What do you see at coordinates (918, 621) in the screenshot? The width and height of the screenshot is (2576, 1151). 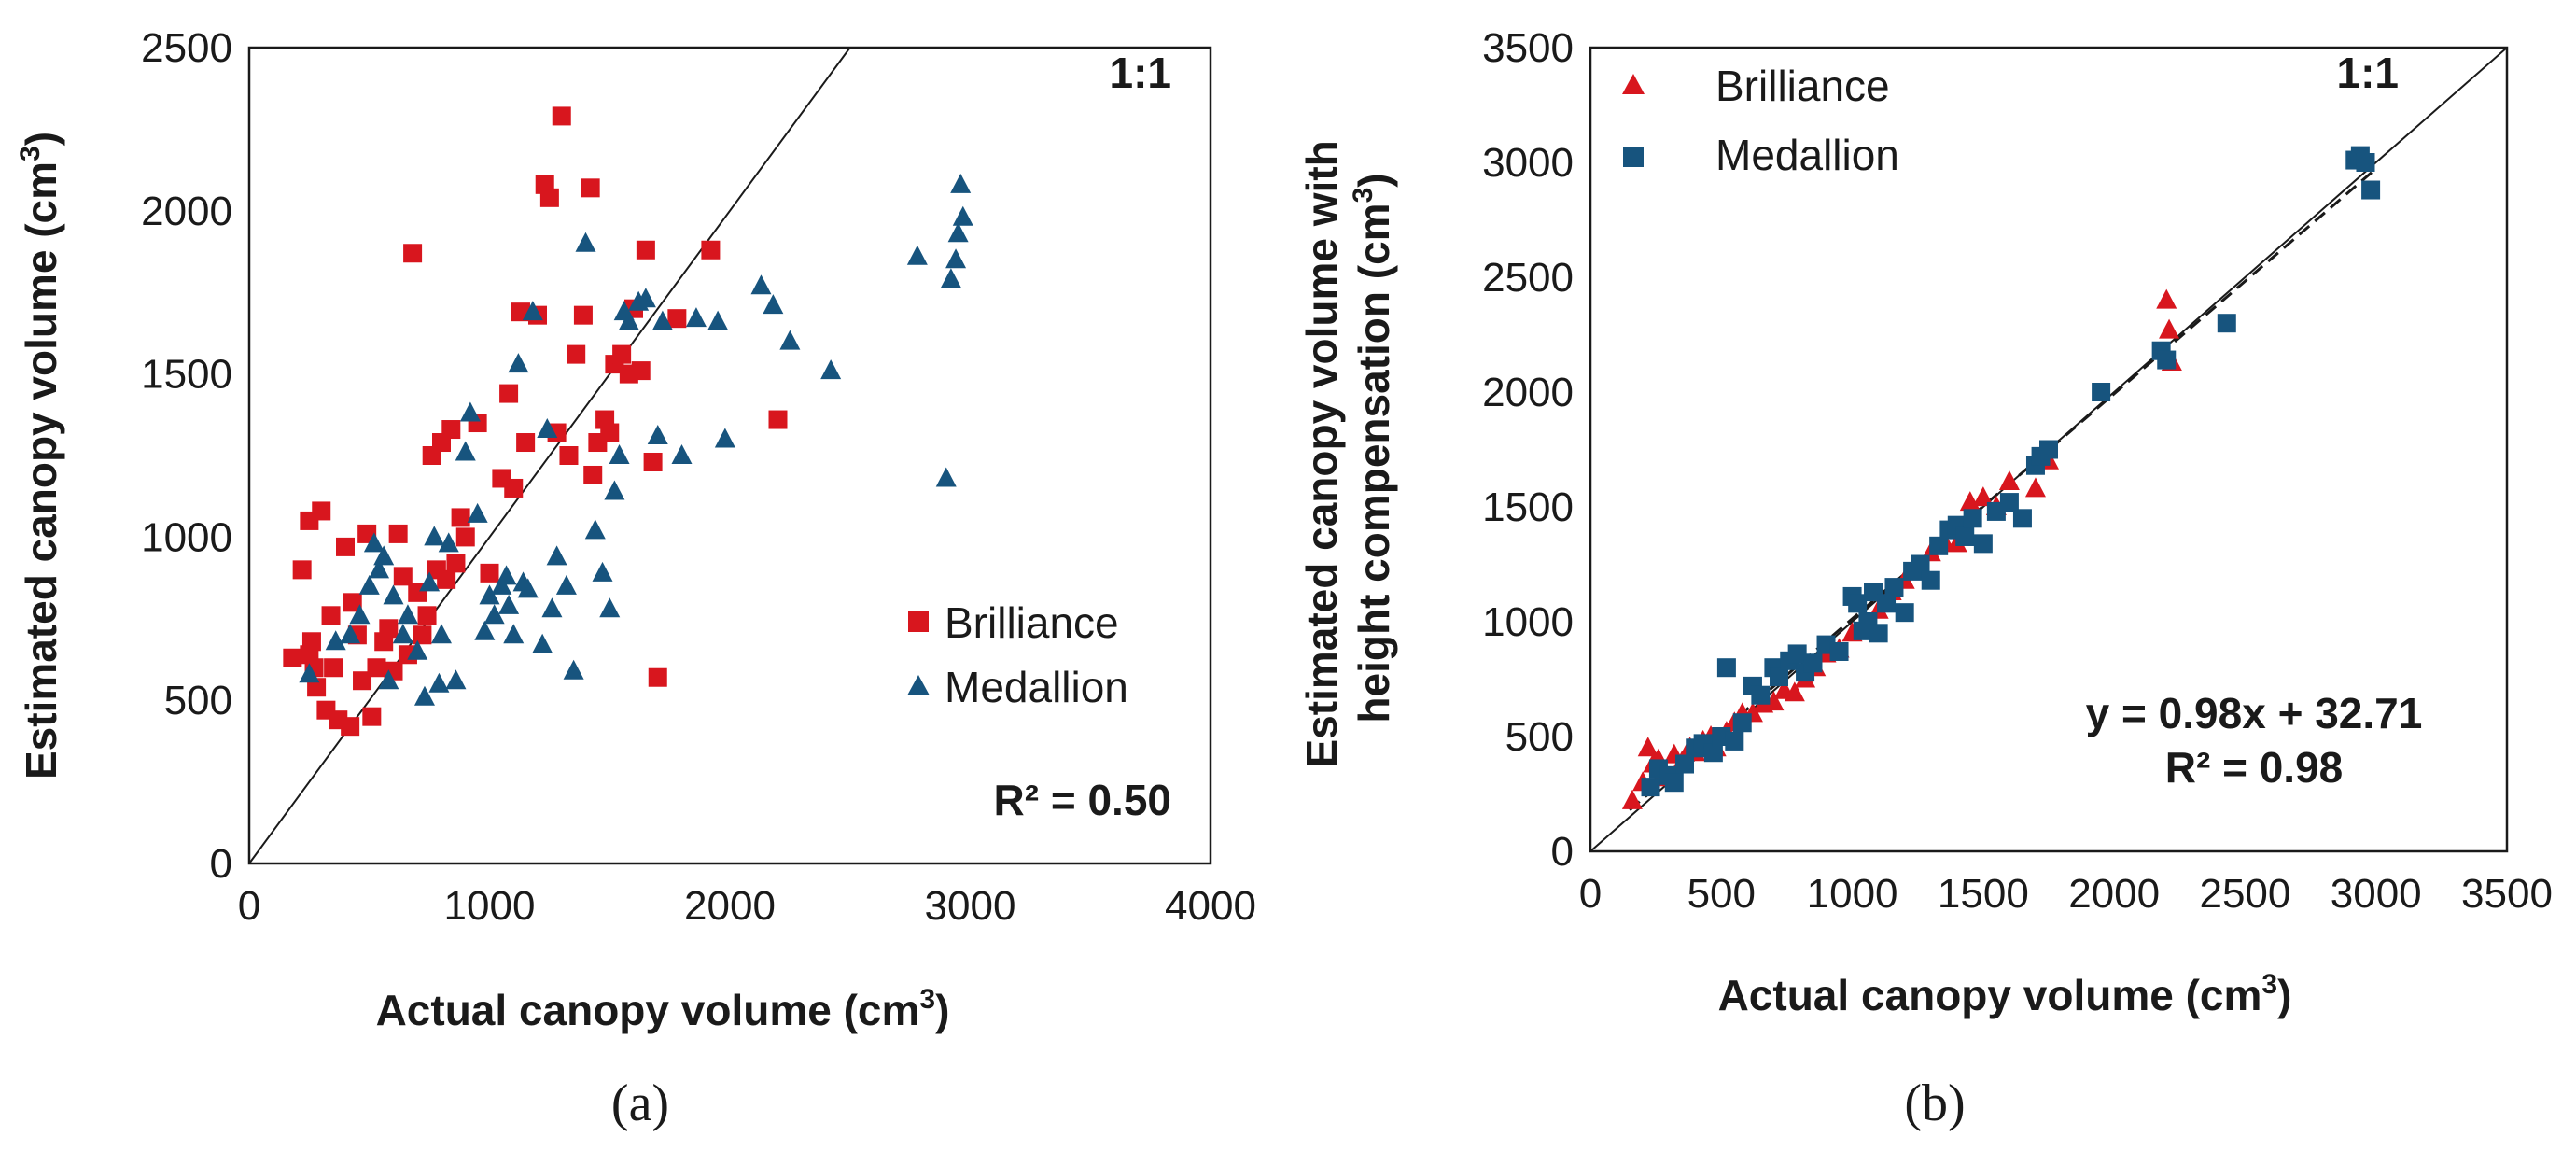 I see `panel-a-legend-brilliance-marker` at bounding box center [918, 621].